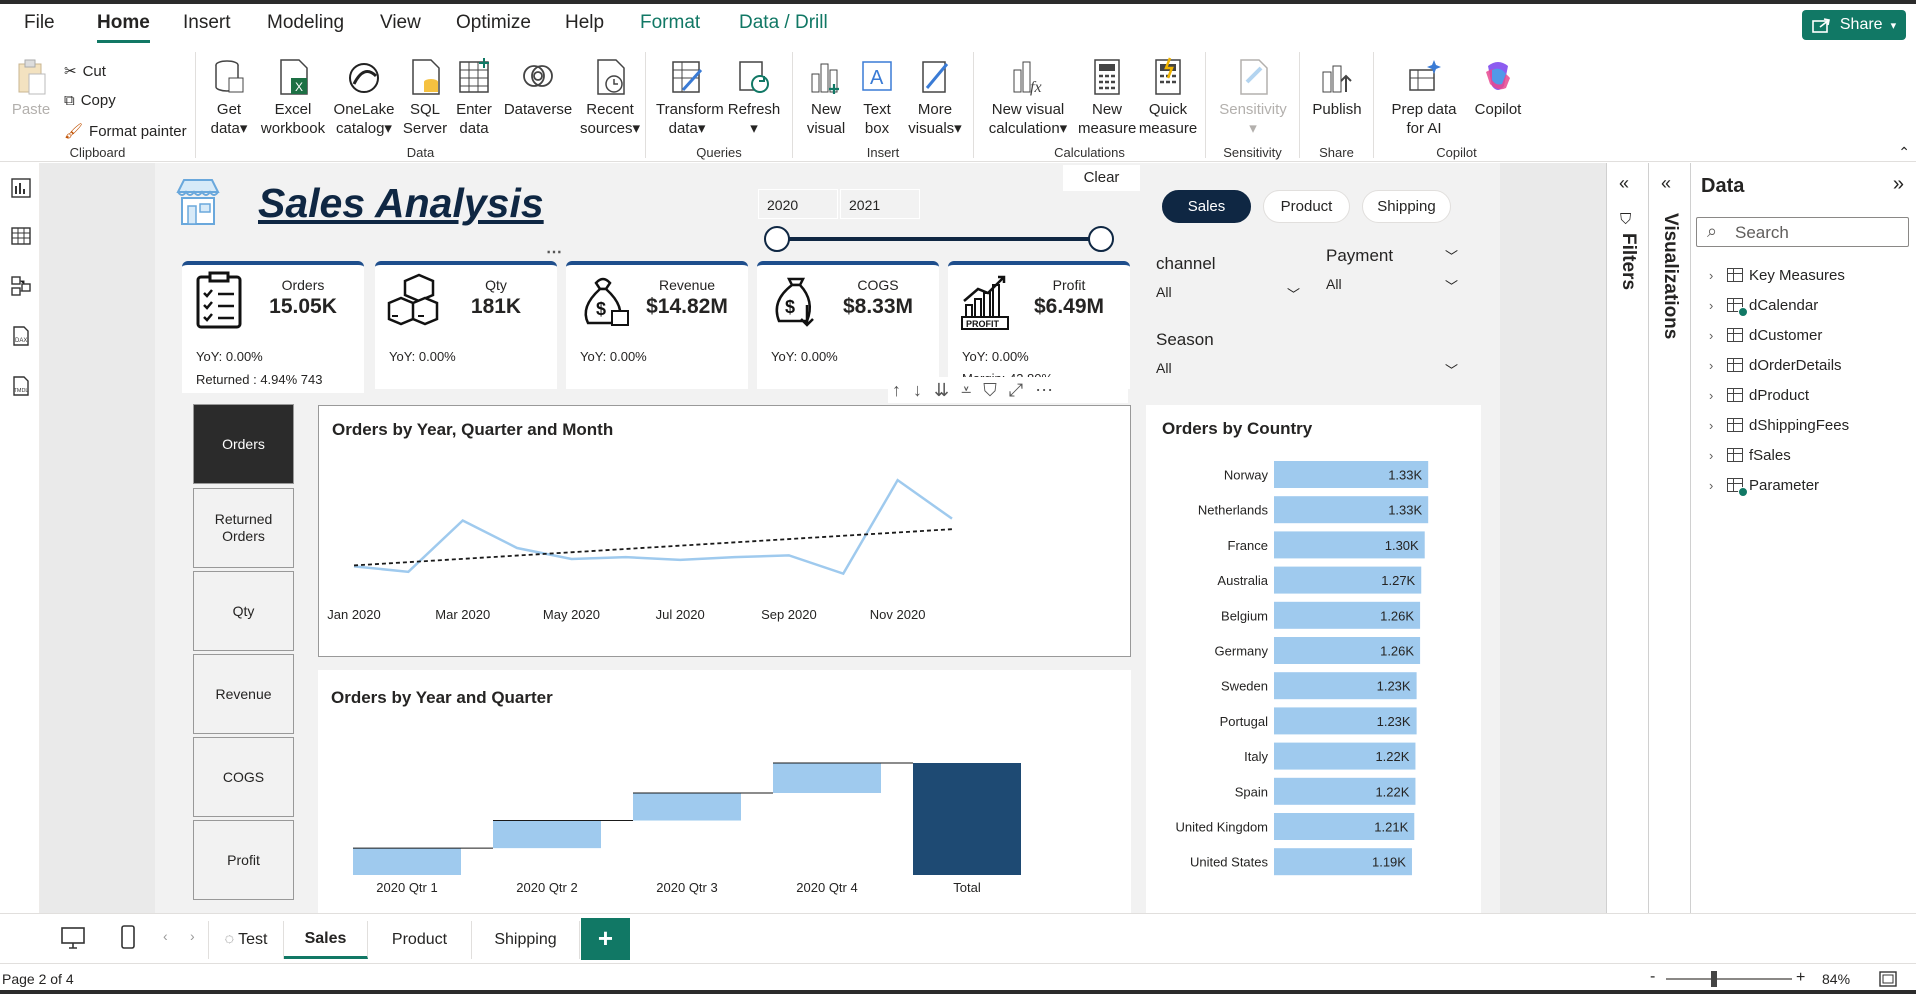 The image size is (1916, 994). I want to click on recent-sources-button: Recent sources▾, so click(610, 97).